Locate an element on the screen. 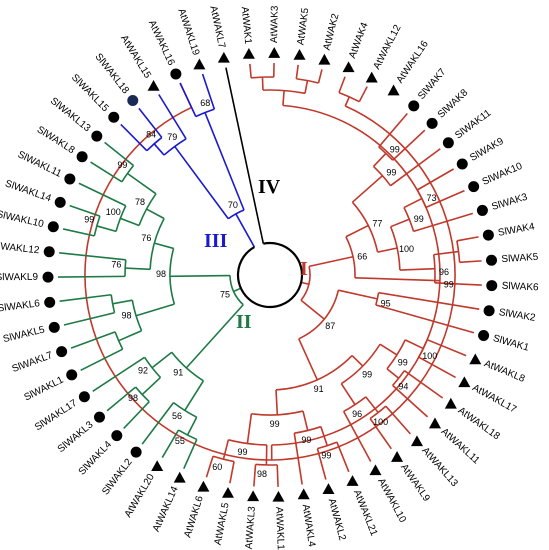  leaf-label: AtWAKL18 is located at coordinates (479, 423).